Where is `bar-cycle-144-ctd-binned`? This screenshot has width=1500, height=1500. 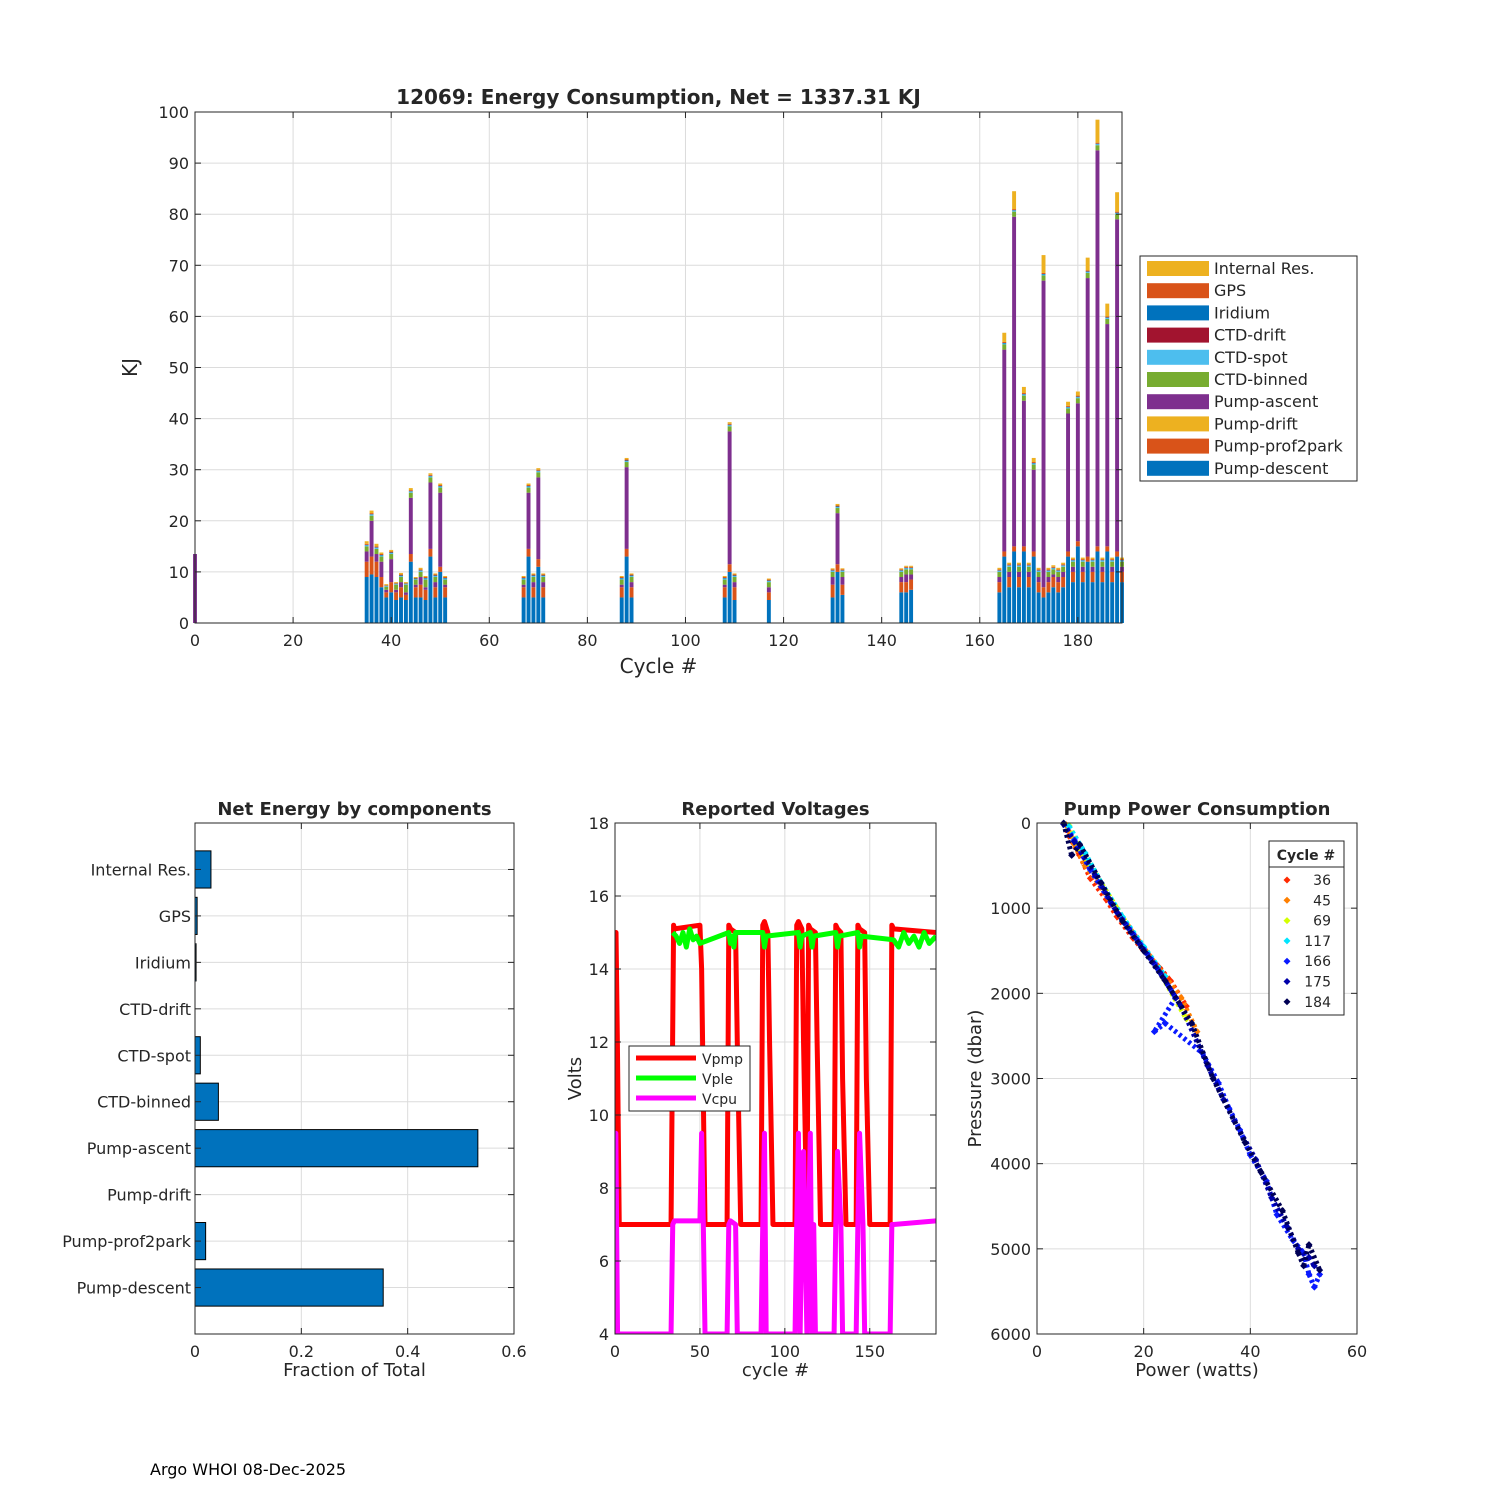 bar-cycle-144-ctd-binned is located at coordinates (901, 574).